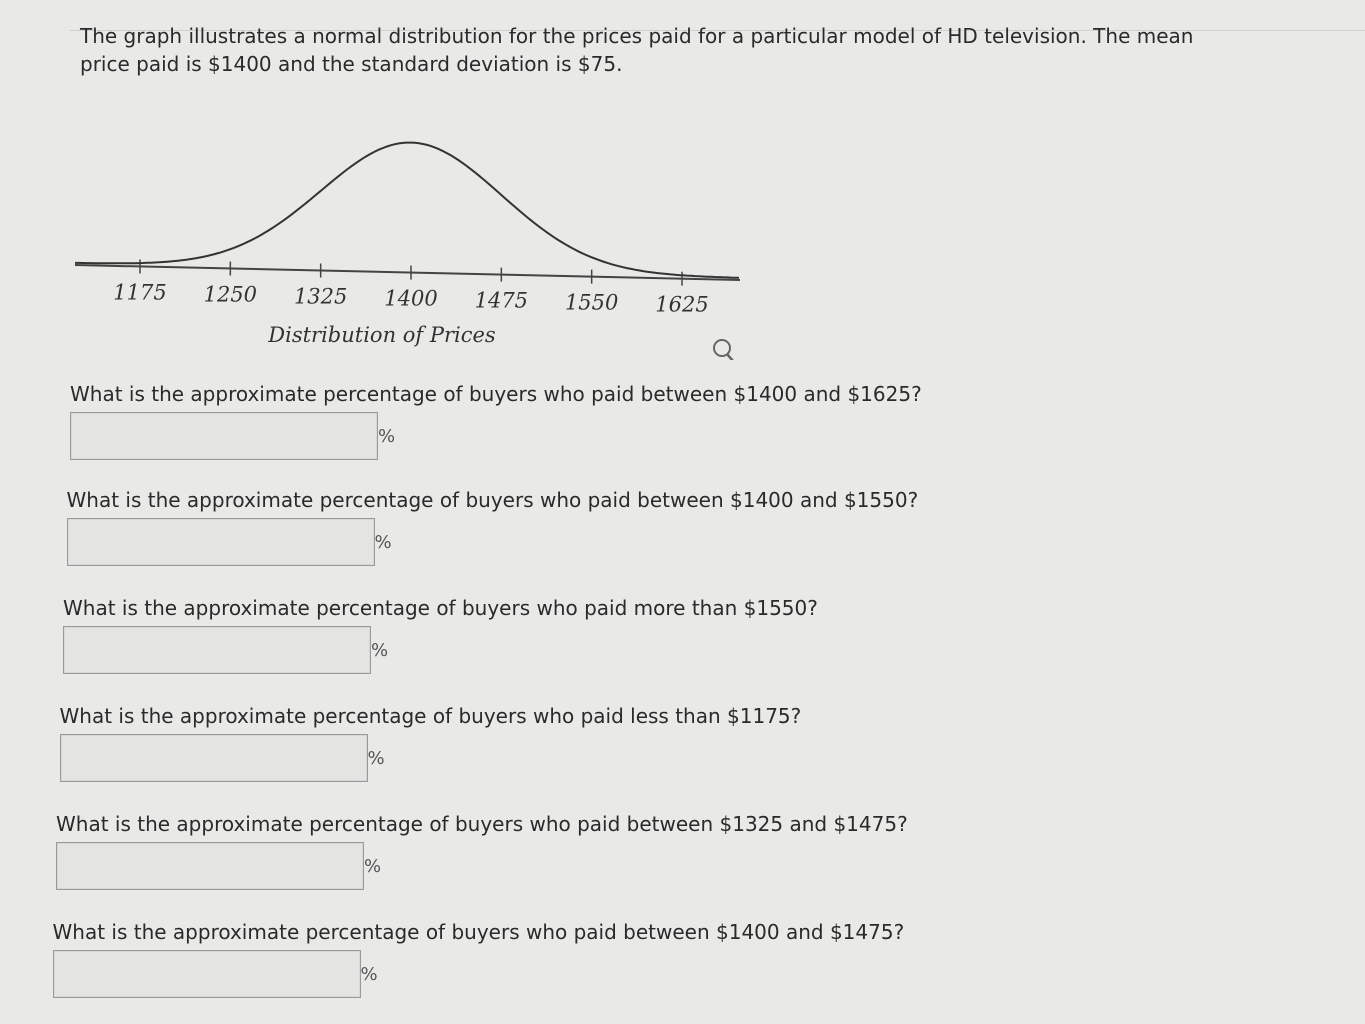 This screenshot has height=1024, width=1365. What do you see at coordinates (407, 210) in the screenshot?
I see `normal-curve` at bounding box center [407, 210].